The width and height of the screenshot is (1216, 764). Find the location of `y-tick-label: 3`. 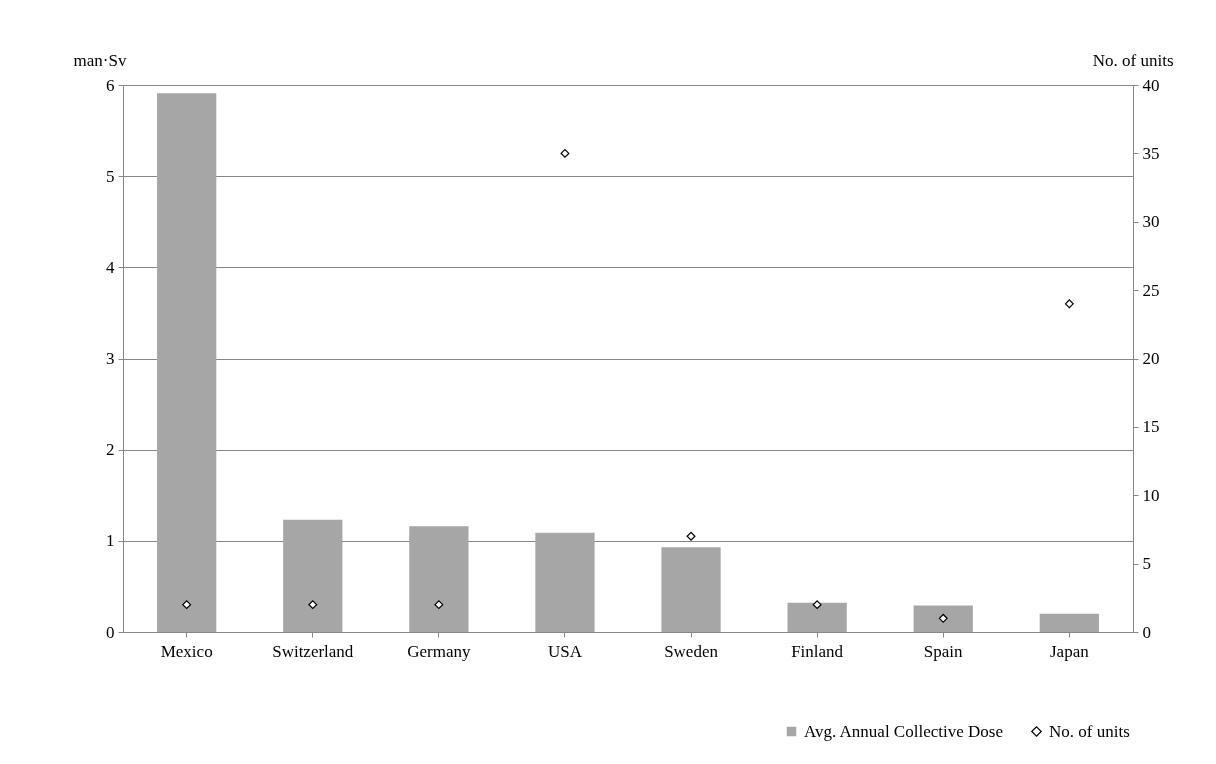

y-tick-label: 3 is located at coordinates (110, 358).